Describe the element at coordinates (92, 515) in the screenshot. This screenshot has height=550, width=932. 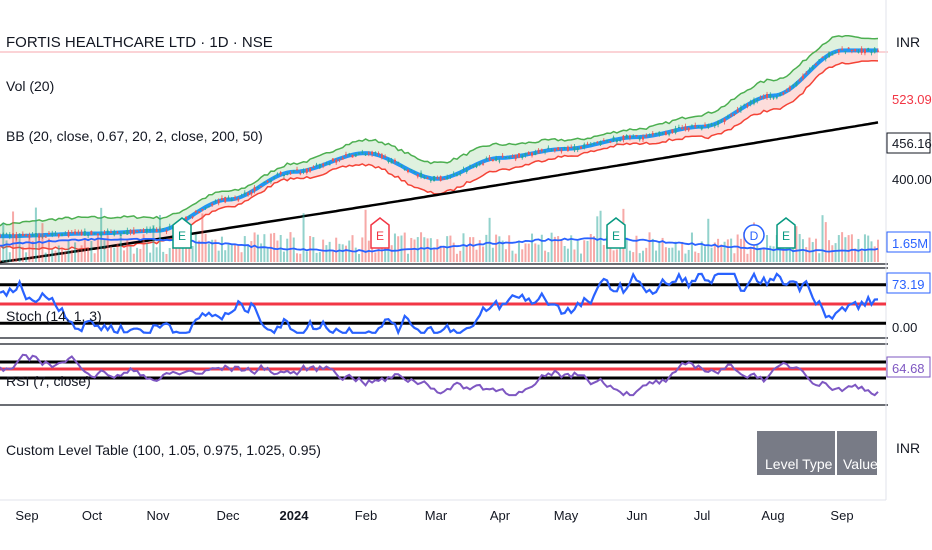
I see `x-tick-oct: Oct` at that location.